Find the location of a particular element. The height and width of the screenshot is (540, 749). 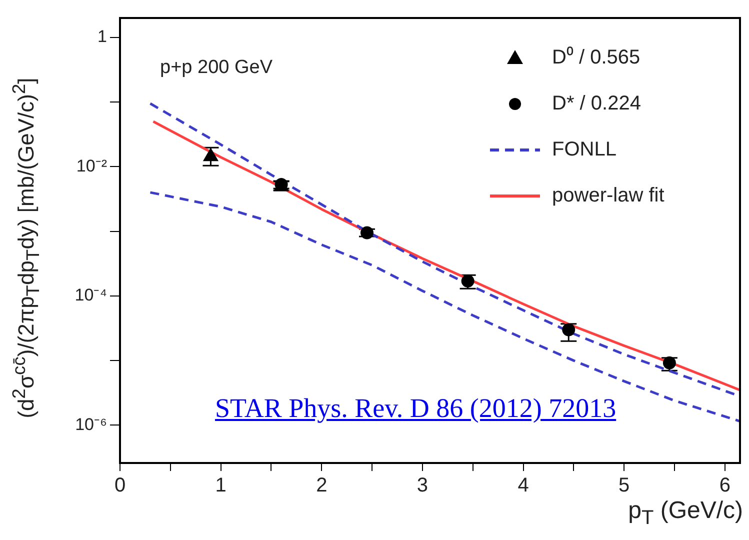

x-axis-title: p$_{T}$ (GeV/c) is located at coordinates (685, 513).